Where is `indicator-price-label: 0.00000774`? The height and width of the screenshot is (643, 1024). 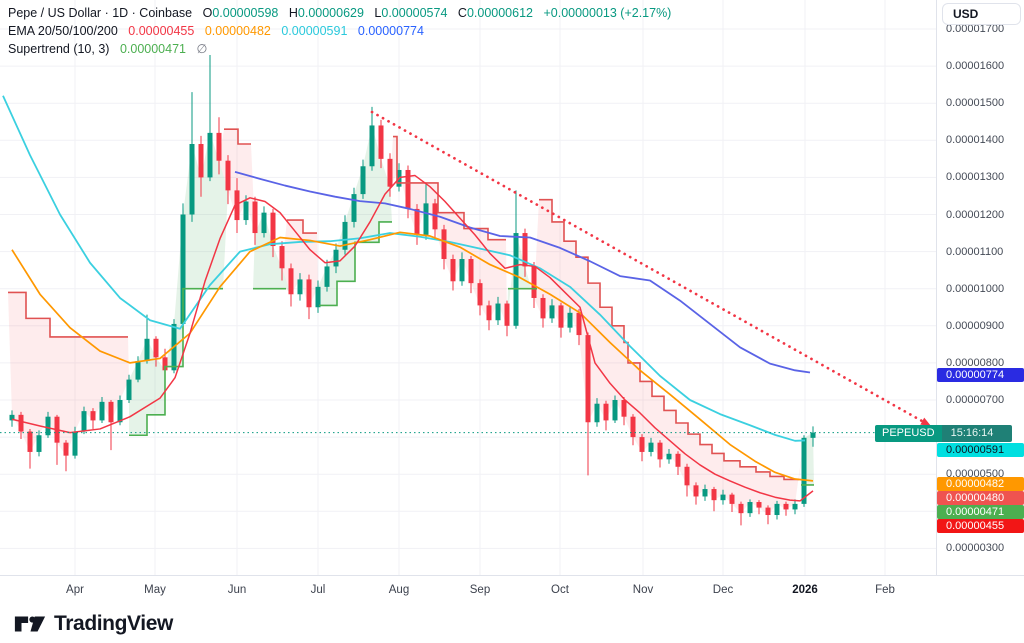 indicator-price-label: 0.00000774 is located at coordinates (980, 375).